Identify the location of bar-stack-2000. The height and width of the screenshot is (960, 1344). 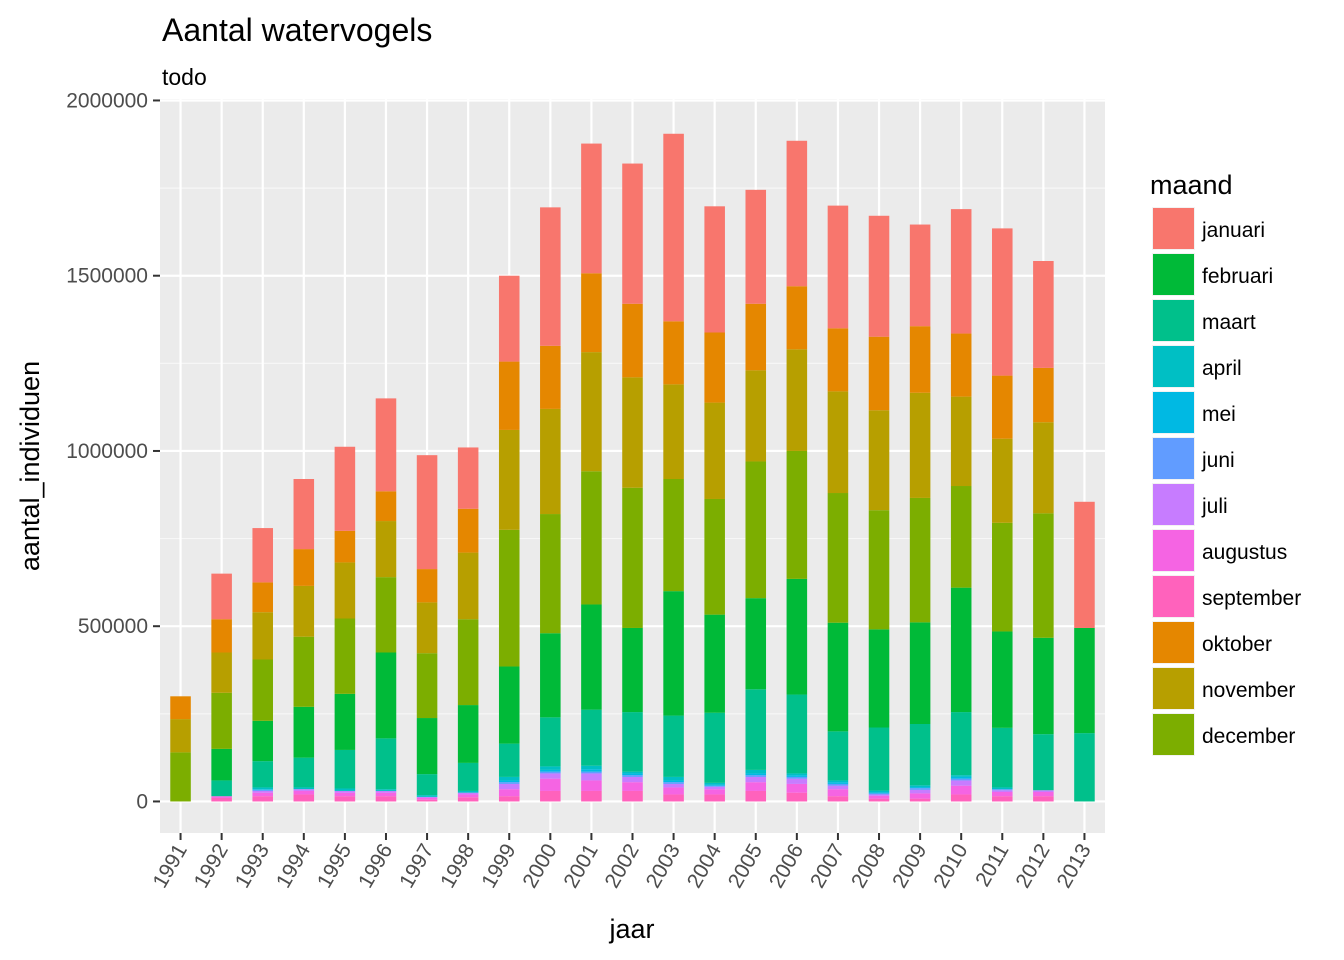
(550, 504).